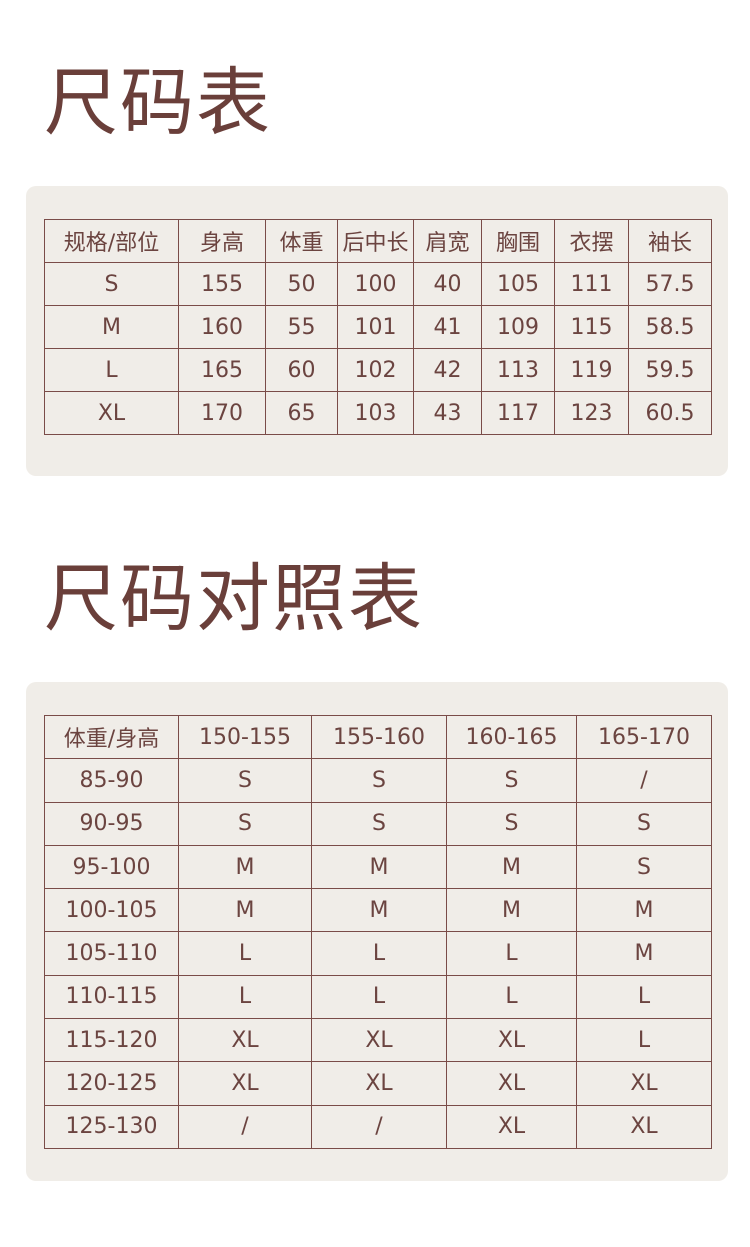 This screenshot has height=1247, width=750. What do you see at coordinates (222, 241) in the screenshot?
I see `header-cell: 身高` at bounding box center [222, 241].